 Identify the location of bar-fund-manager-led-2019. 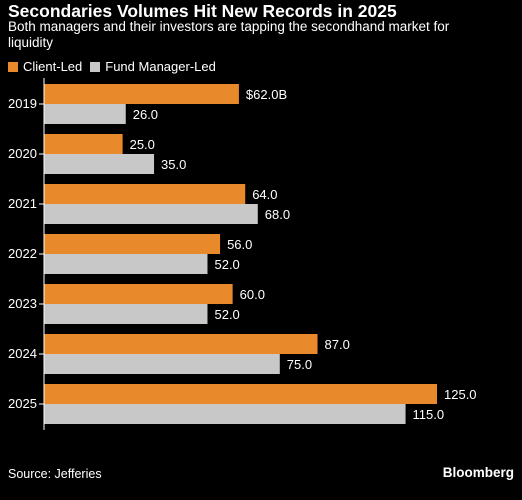
(85, 114).